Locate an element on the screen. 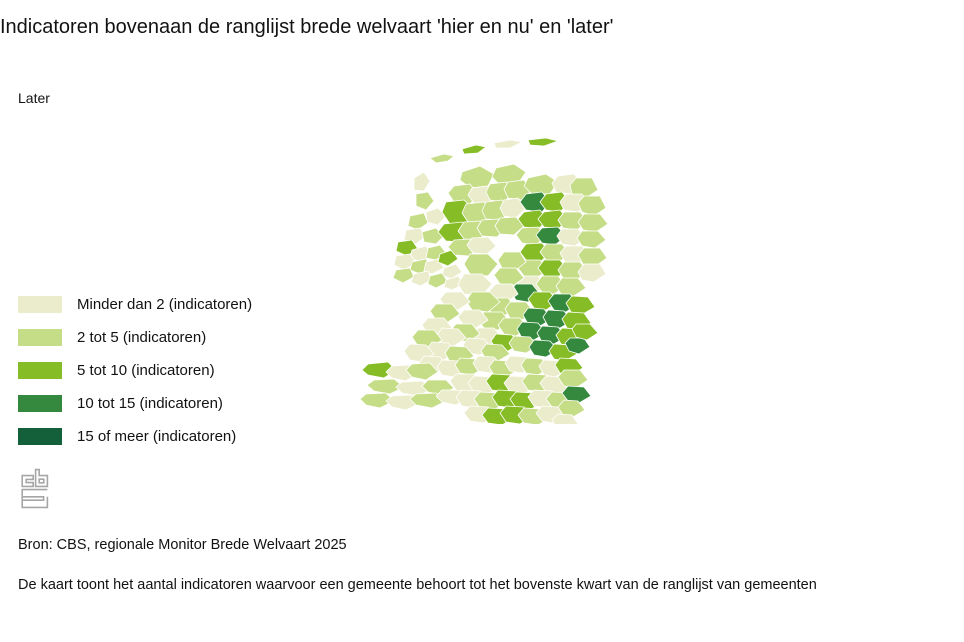  legend-item: 15 of meer (indicatoren) is located at coordinates (135, 436).